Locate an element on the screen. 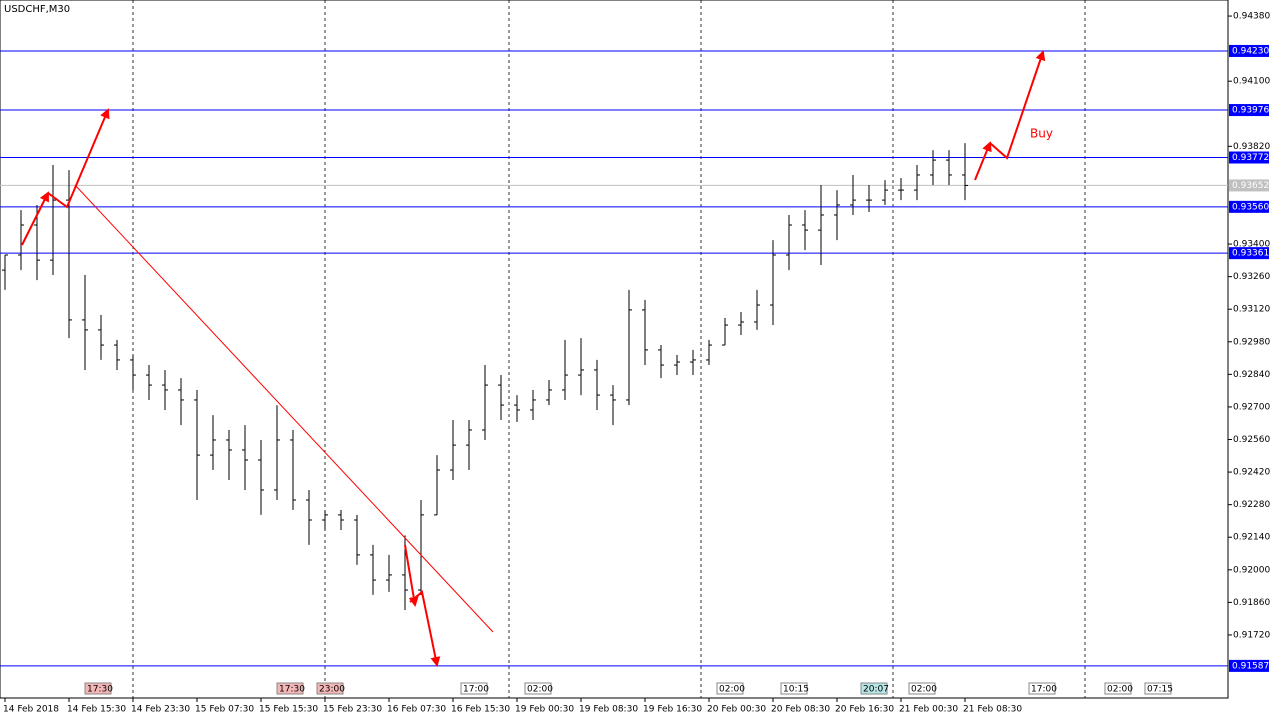 The width and height of the screenshot is (1280, 724). session-marker-label: 10:15 is located at coordinates (796, 690).